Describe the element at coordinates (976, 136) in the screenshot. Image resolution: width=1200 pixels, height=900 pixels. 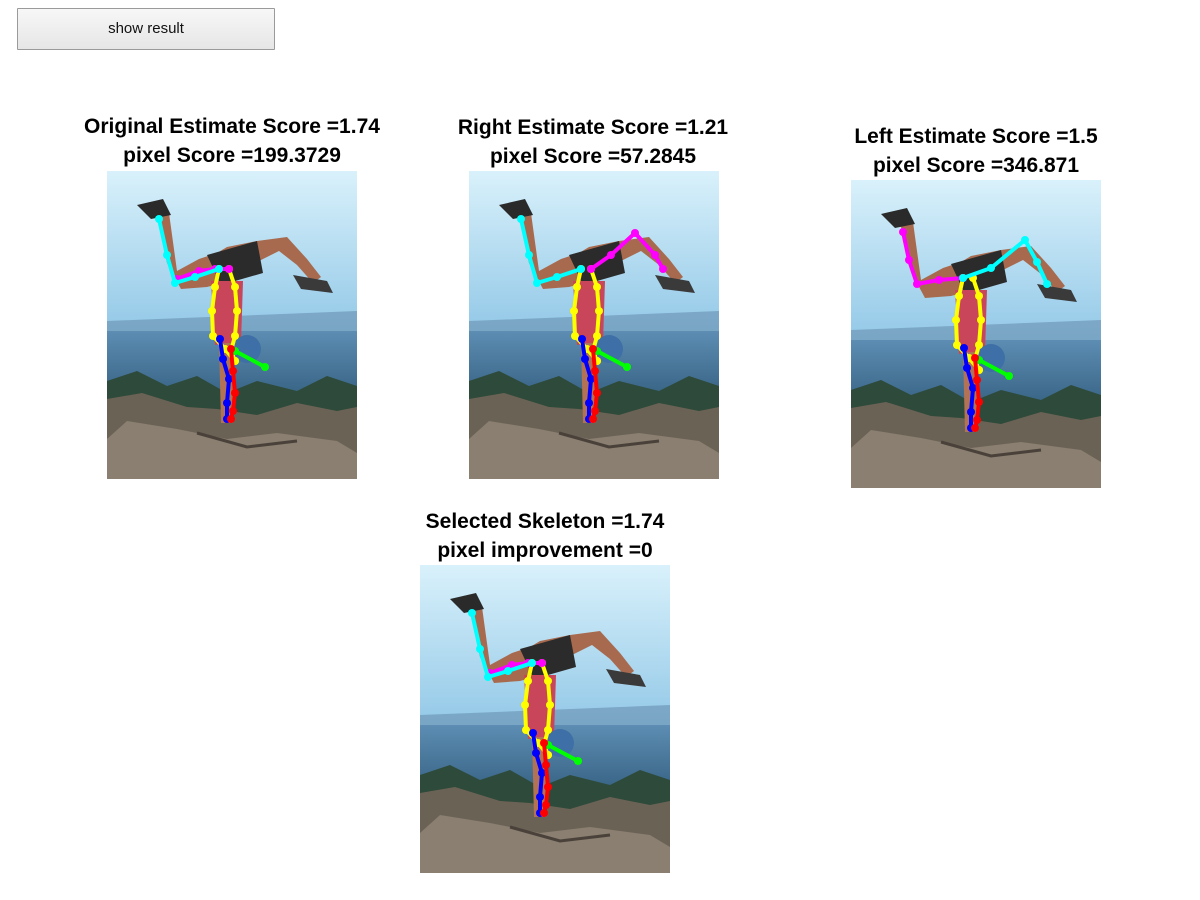
I see `left-estimate-score: Left Estimate Score =1.5` at that location.